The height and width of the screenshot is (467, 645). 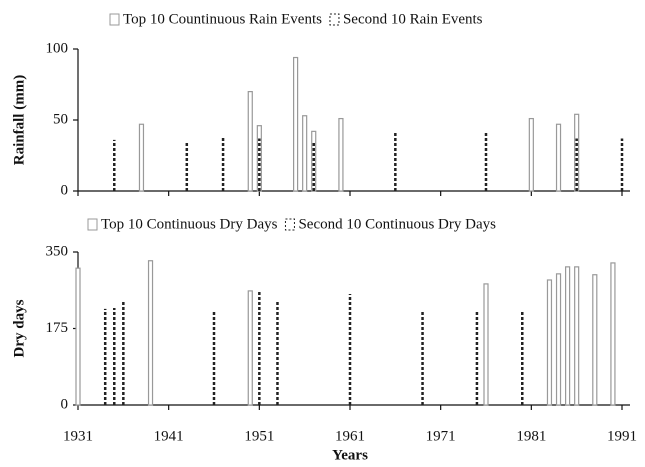 I want to click on y-tick-label: 50, so click(x=60, y=119).